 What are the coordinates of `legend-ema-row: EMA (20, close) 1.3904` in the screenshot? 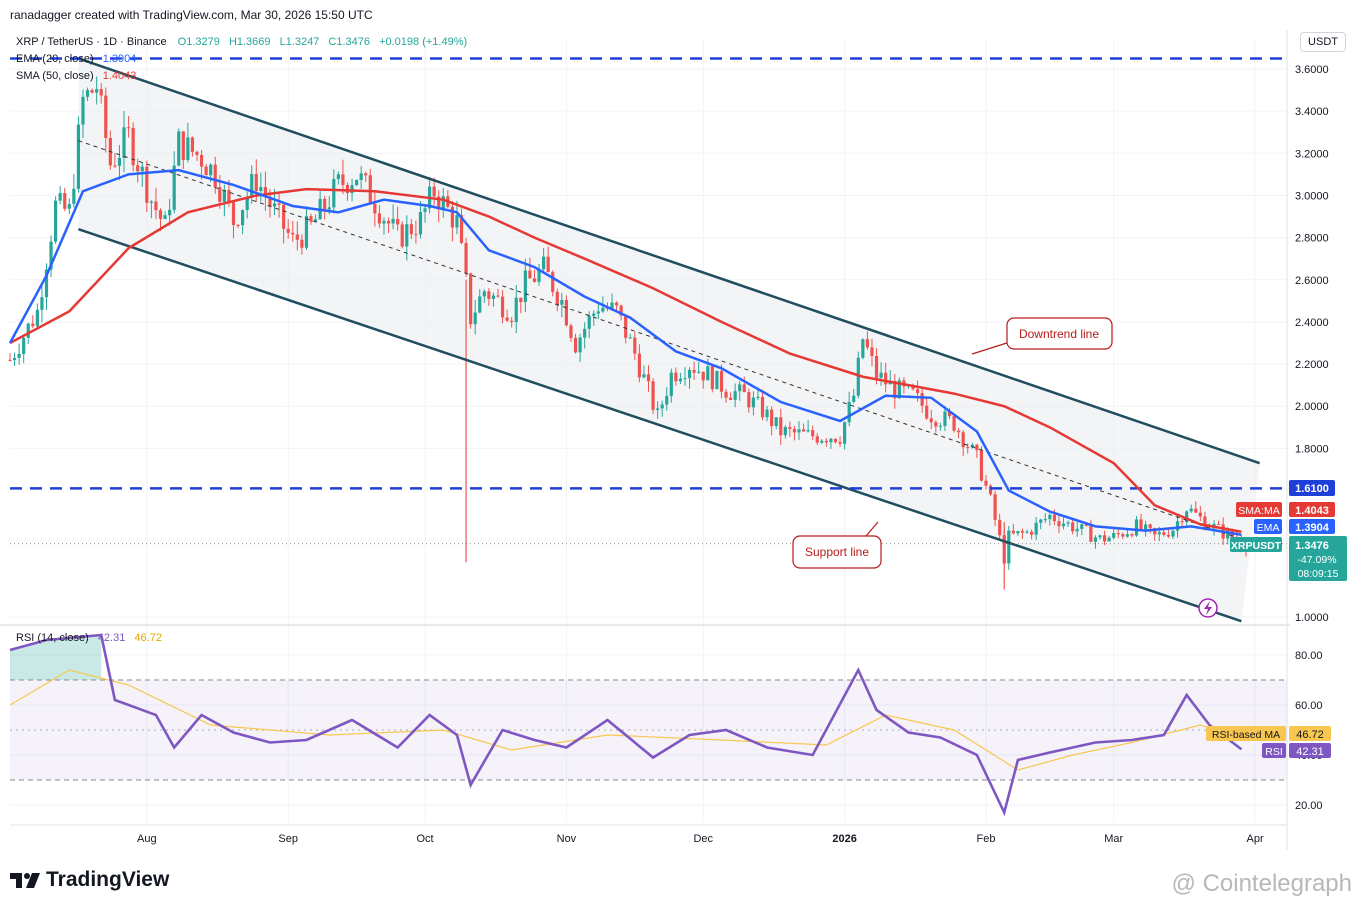 It's located at (76, 59).